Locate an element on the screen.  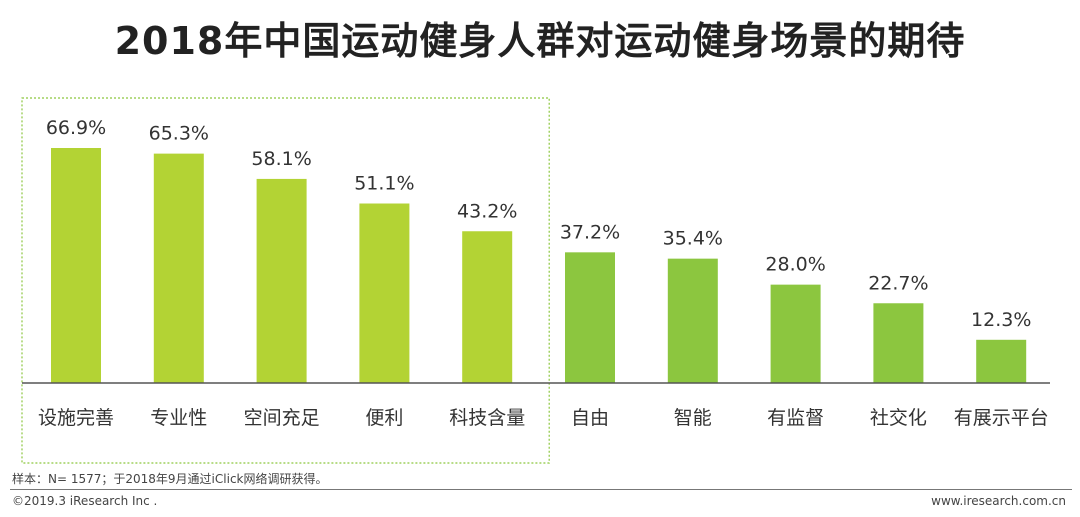
sample-footnote: 样本：N= 1577；于2018年9月通过iClick网络调研获得。 is located at coordinates (170, 479).